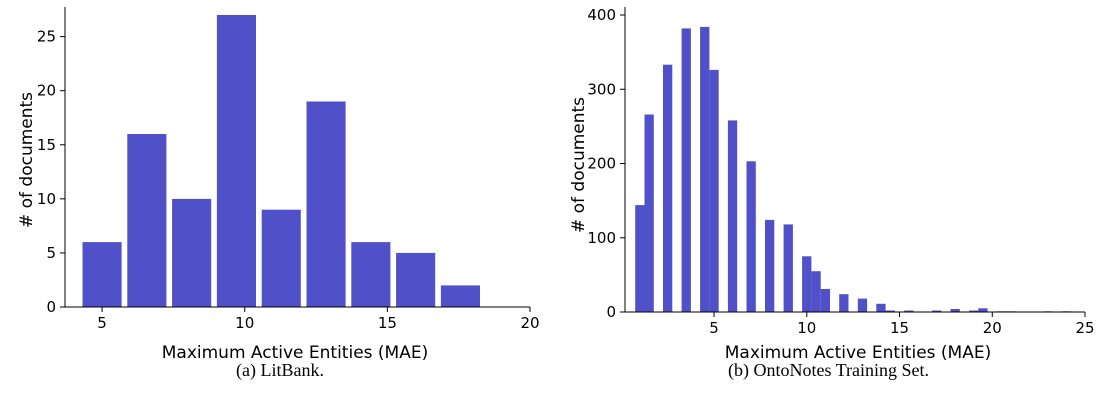  Describe the element at coordinates (992, 328) in the screenshot. I see `ontonotes-x-tick-label: 20` at that location.